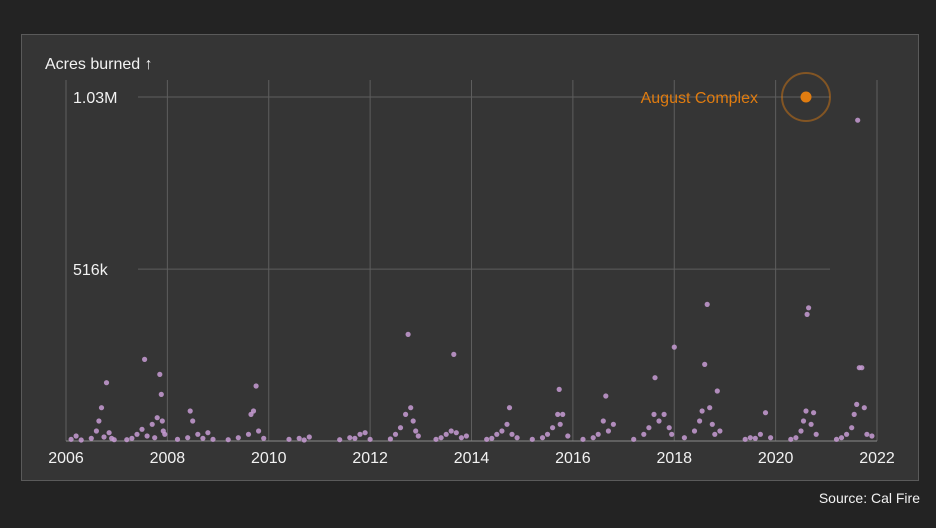 The height and width of the screenshot is (528, 936). What do you see at coordinates (168, 458) in the screenshot?
I see `x-tick-label: 2008` at bounding box center [168, 458].